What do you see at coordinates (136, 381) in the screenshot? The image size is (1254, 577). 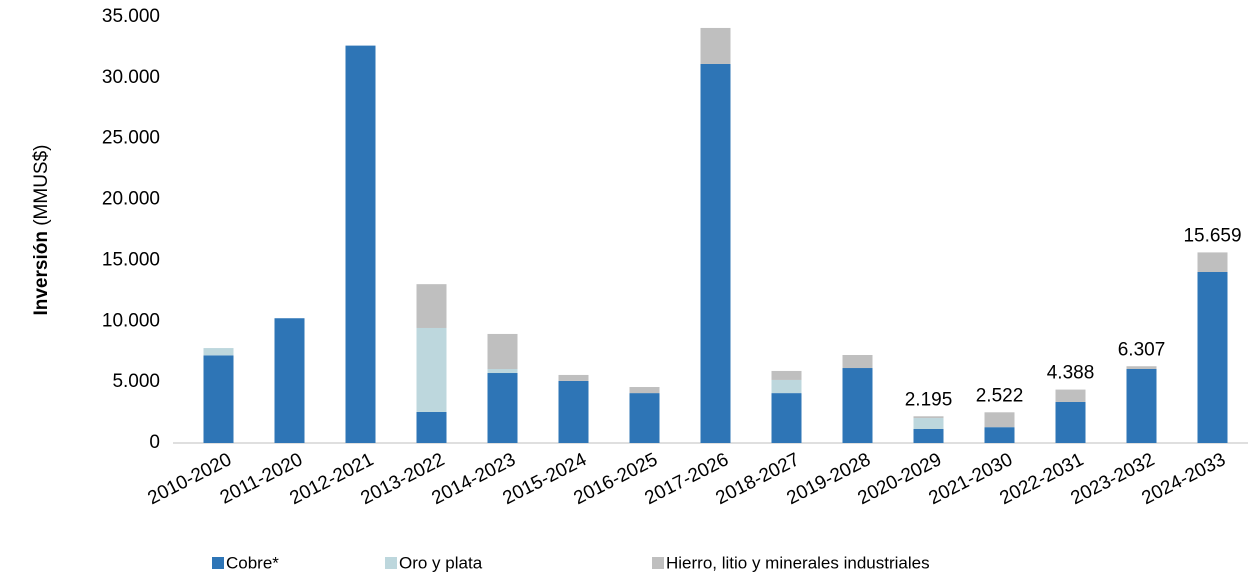 I see `y-tick-label: 5.000` at bounding box center [136, 381].